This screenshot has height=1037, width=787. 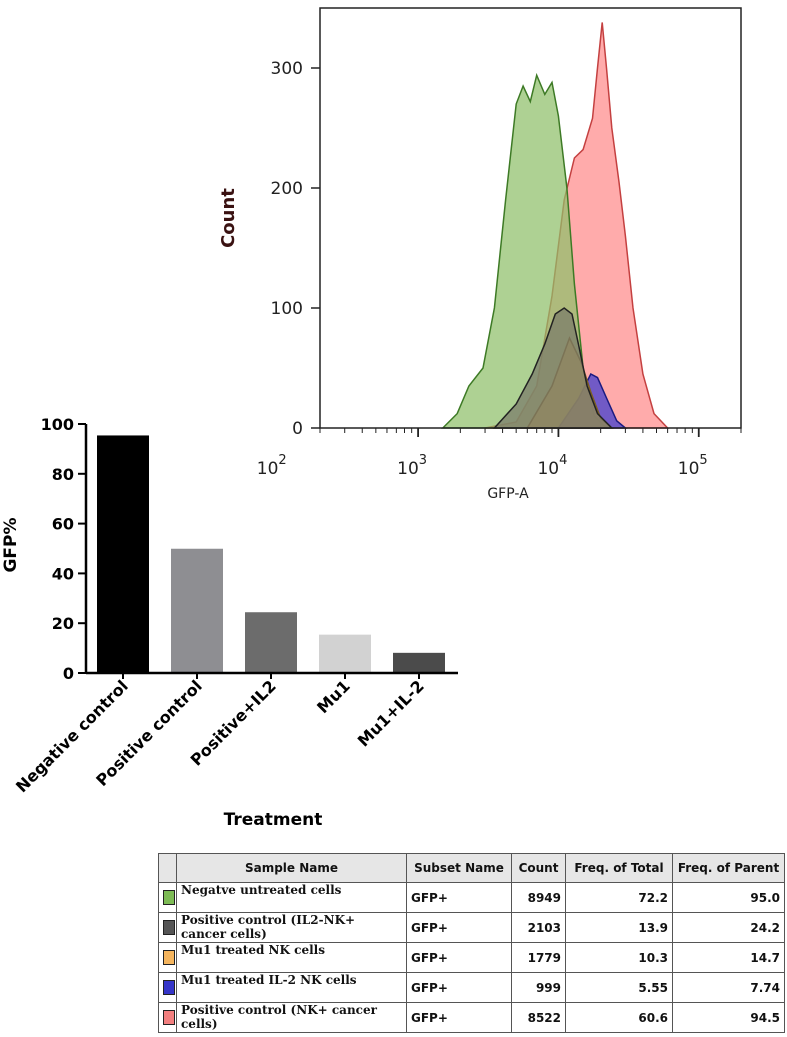 I want to click on subset-name-header: Subset Name, so click(x=459, y=868).